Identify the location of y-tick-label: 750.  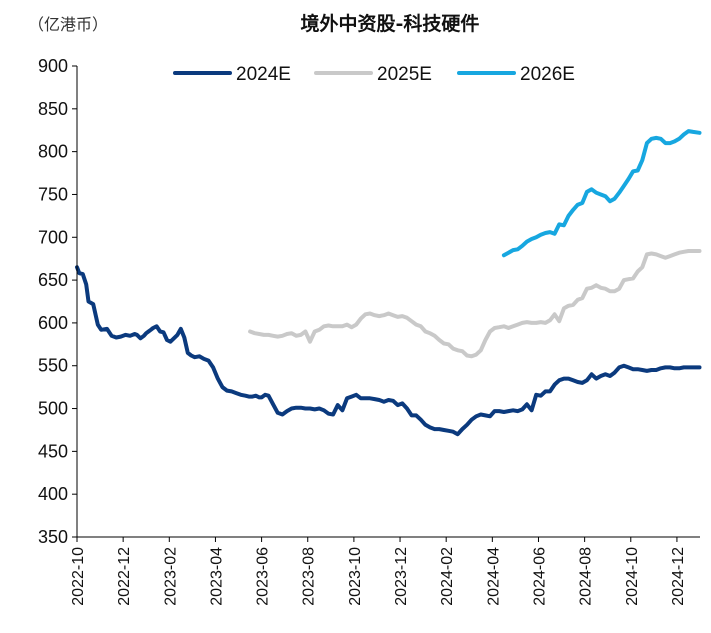
(53, 194).